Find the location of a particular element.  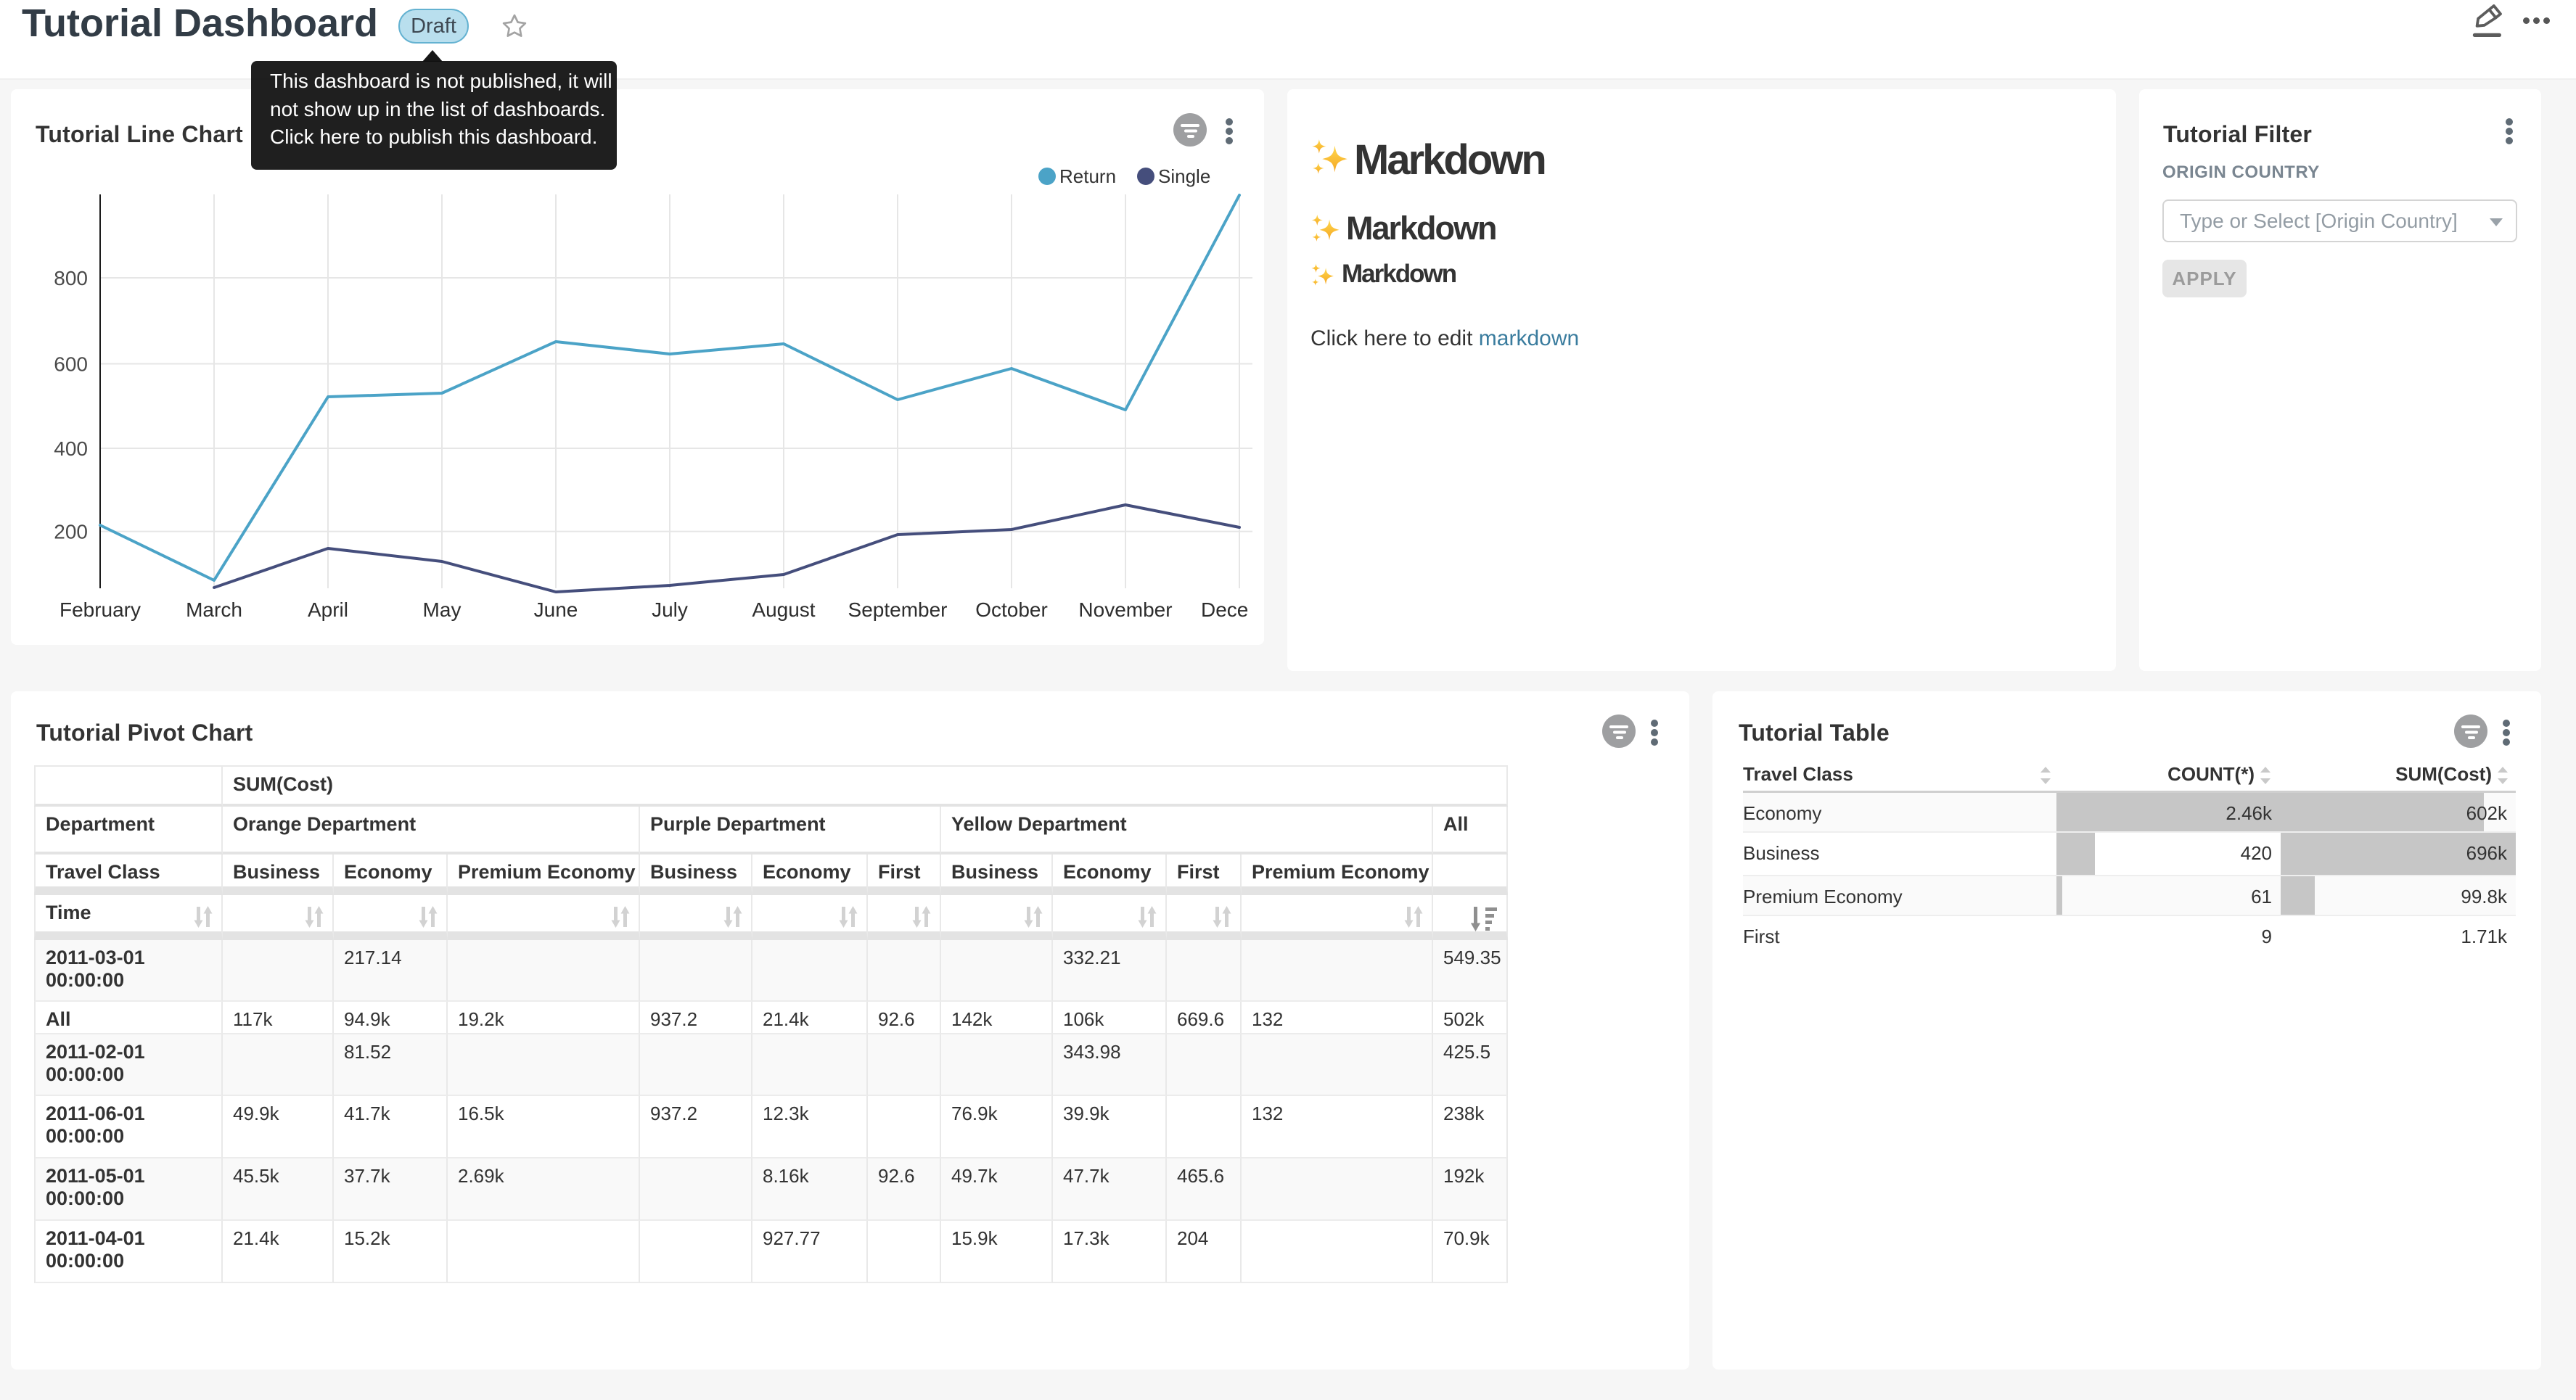

svg-text: April is located at coordinates (328, 609).